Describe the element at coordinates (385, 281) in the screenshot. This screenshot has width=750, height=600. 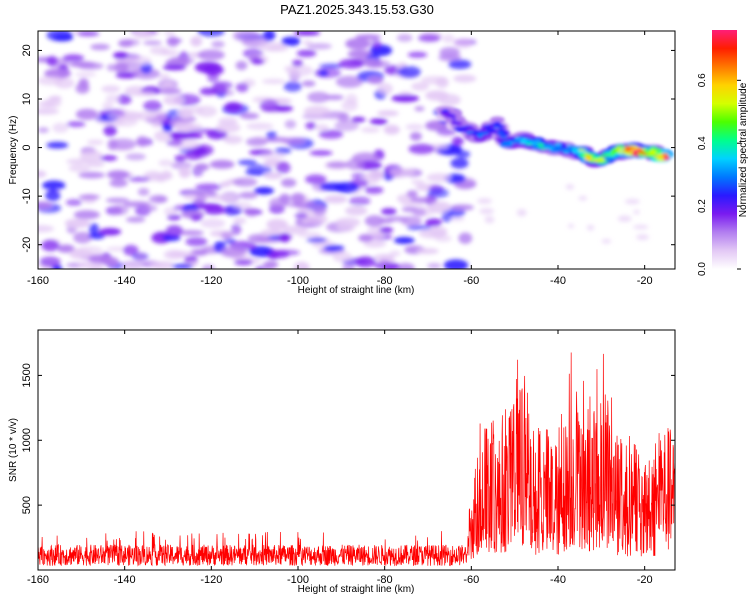
I see `x-tick-label: -80` at that location.